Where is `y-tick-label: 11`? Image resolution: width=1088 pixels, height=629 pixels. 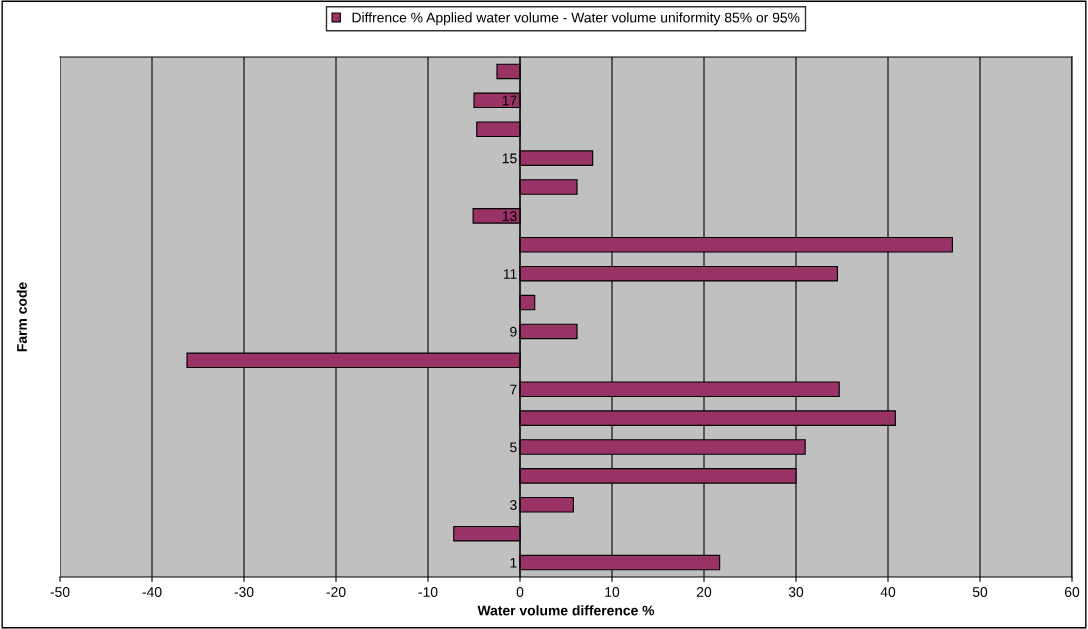
y-tick-label: 11 is located at coordinates (510, 274).